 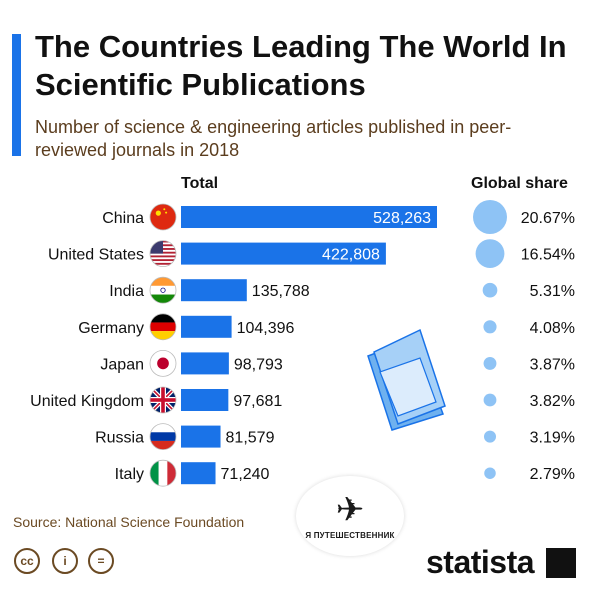 What do you see at coordinates (126, 291) in the screenshot?
I see `category-label: India` at bounding box center [126, 291].